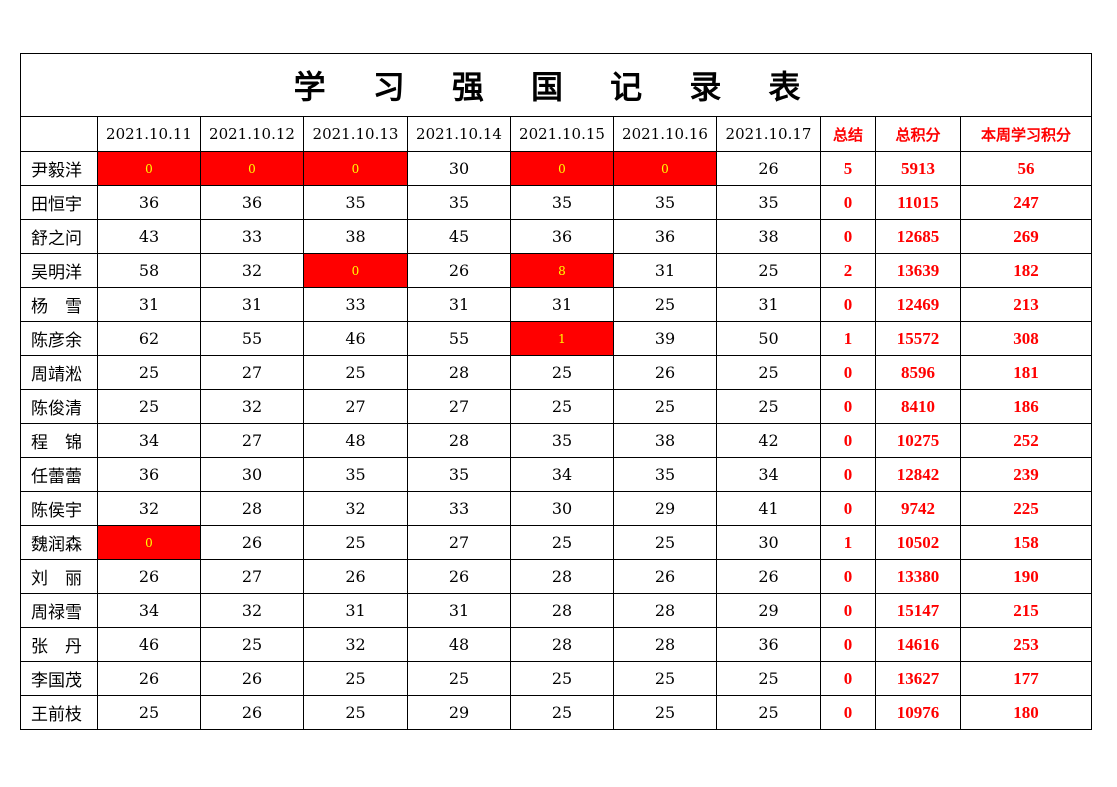 The width and height of the screenshot is (1117, 787). What do you see at coordinates (355, 134) in the screenshot?
I see `header-date-3: 2021.10.13` at bounding box center [355, 134].